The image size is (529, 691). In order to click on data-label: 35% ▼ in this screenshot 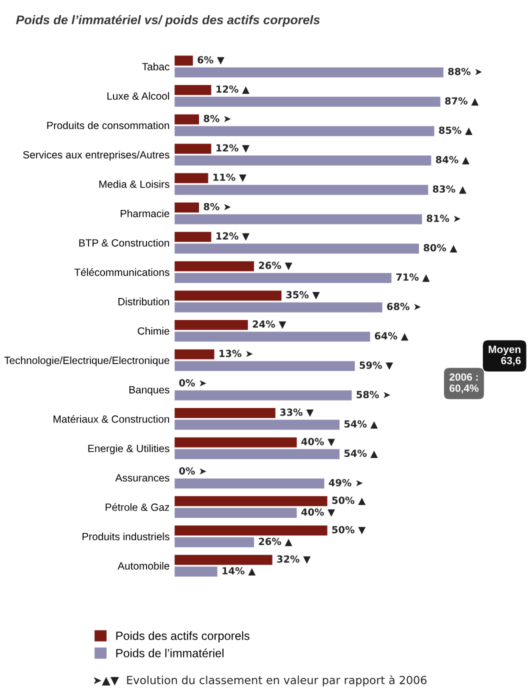, I will do `click(303, 295)`.